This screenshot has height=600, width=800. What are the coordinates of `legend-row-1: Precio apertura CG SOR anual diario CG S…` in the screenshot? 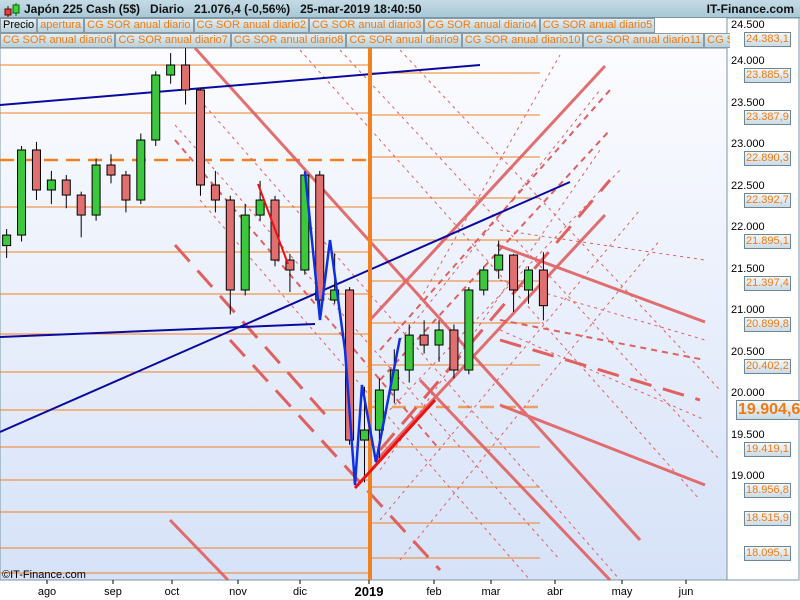 It's located at (365, 25).